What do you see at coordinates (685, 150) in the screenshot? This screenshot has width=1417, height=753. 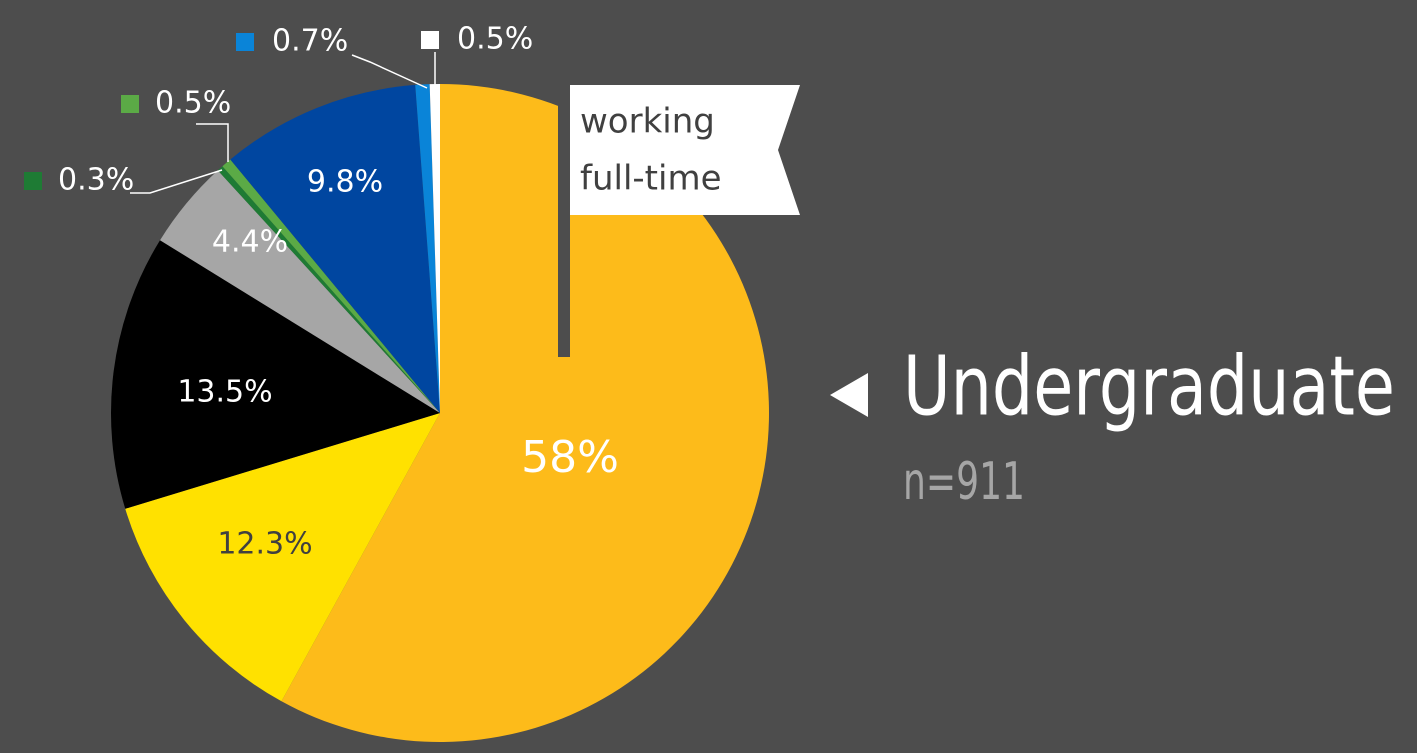 I see `callout-box` at bounding box center [685, 150].